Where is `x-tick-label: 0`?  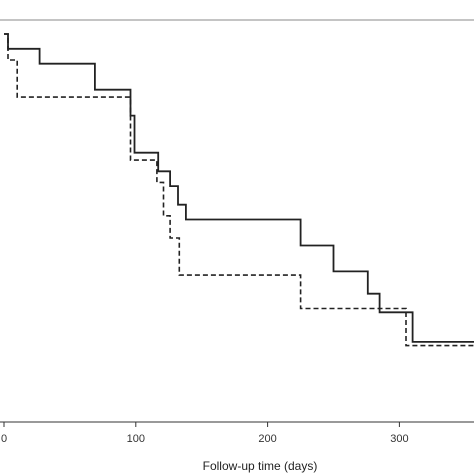 x-tick-label: 0 is located at coordinates (4, 439).